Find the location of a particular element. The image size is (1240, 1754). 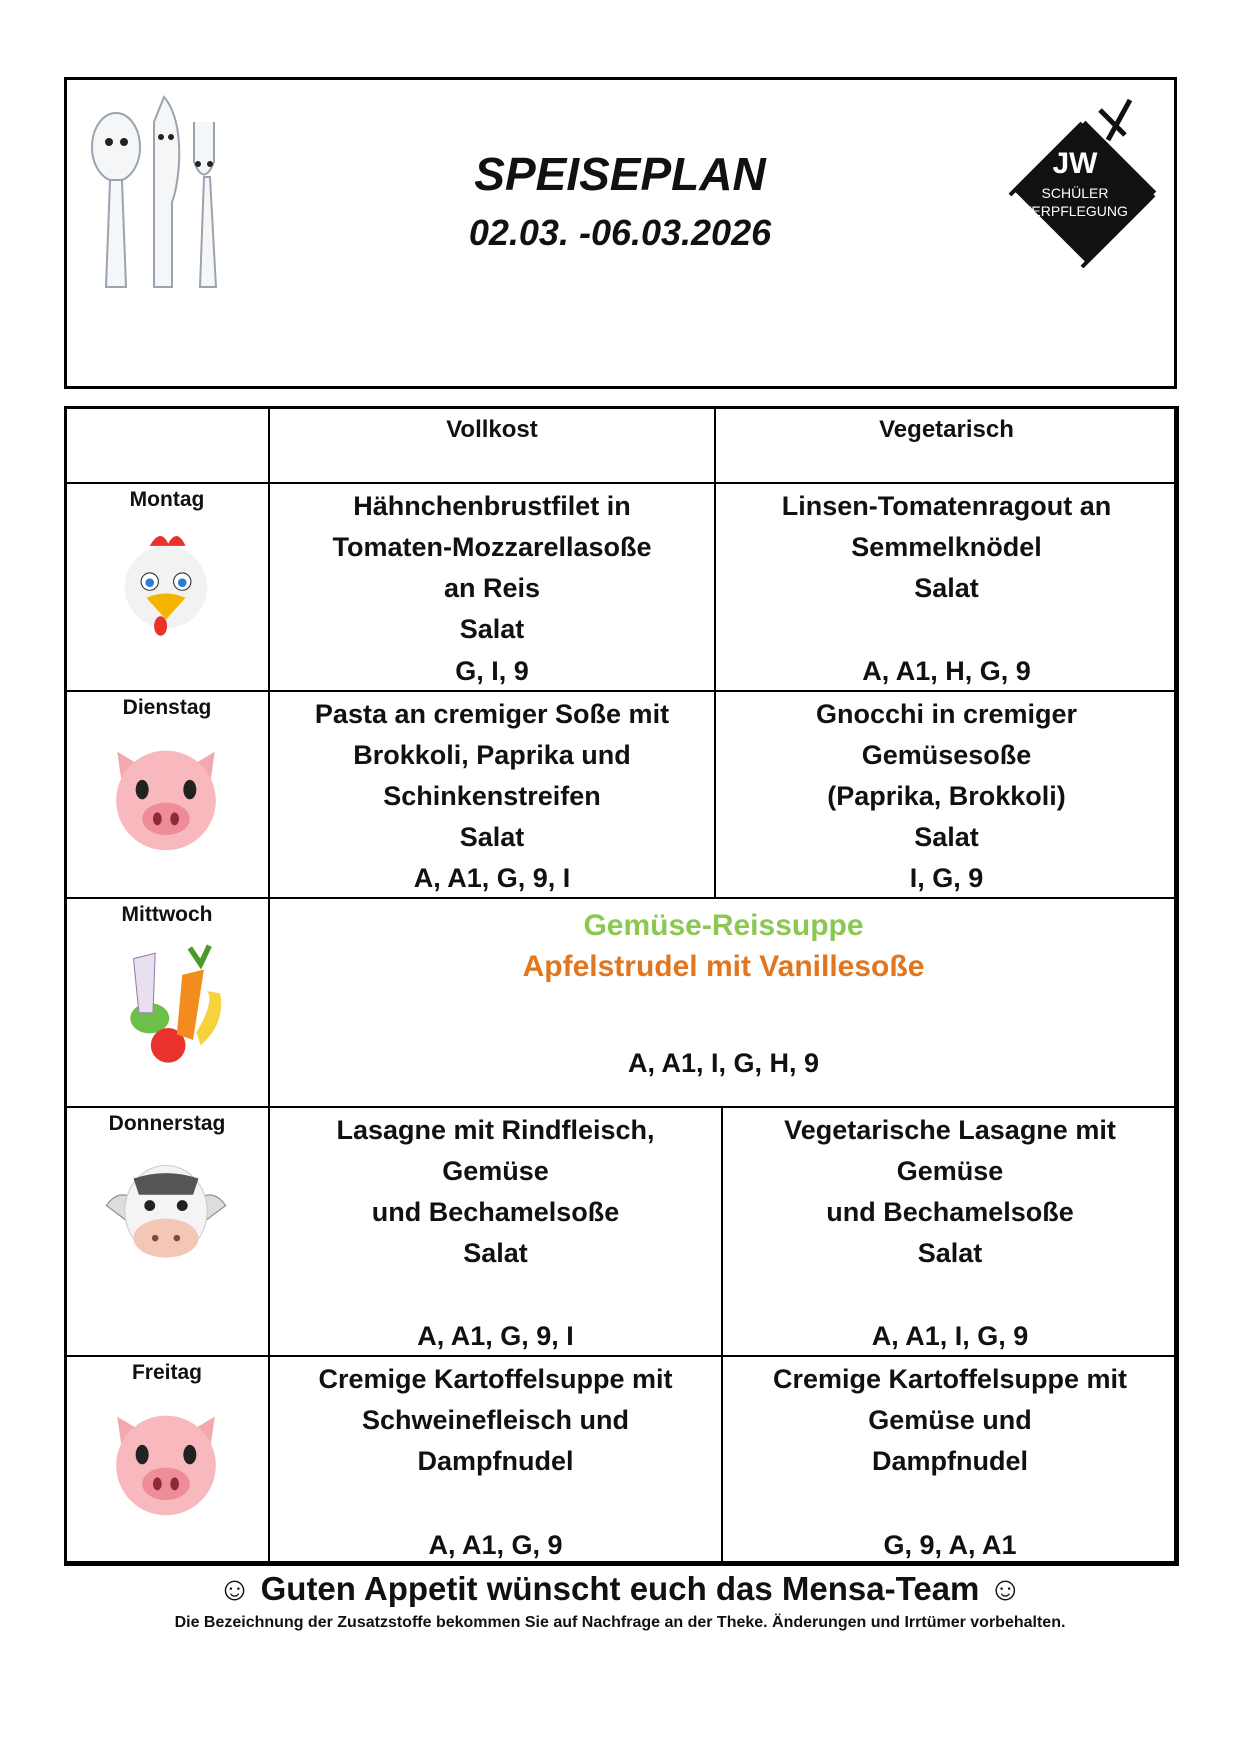

dish-line: Gemüse-Reissuppe is located at coordinates (723, 925).